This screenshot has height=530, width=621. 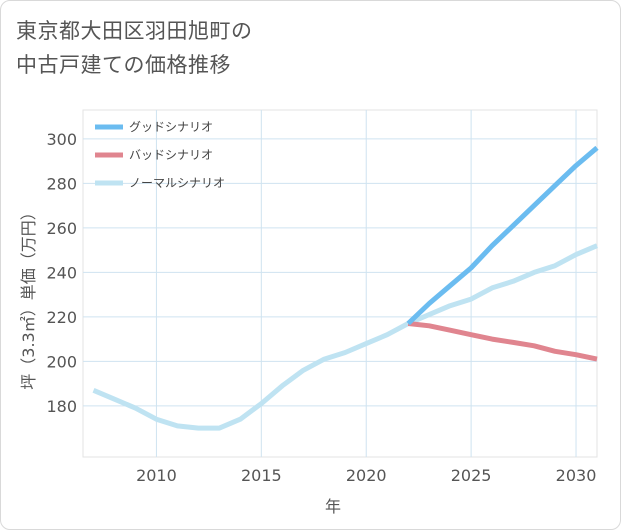 I want to click on x-tick-label: 2020, so click(x=366, y=475).